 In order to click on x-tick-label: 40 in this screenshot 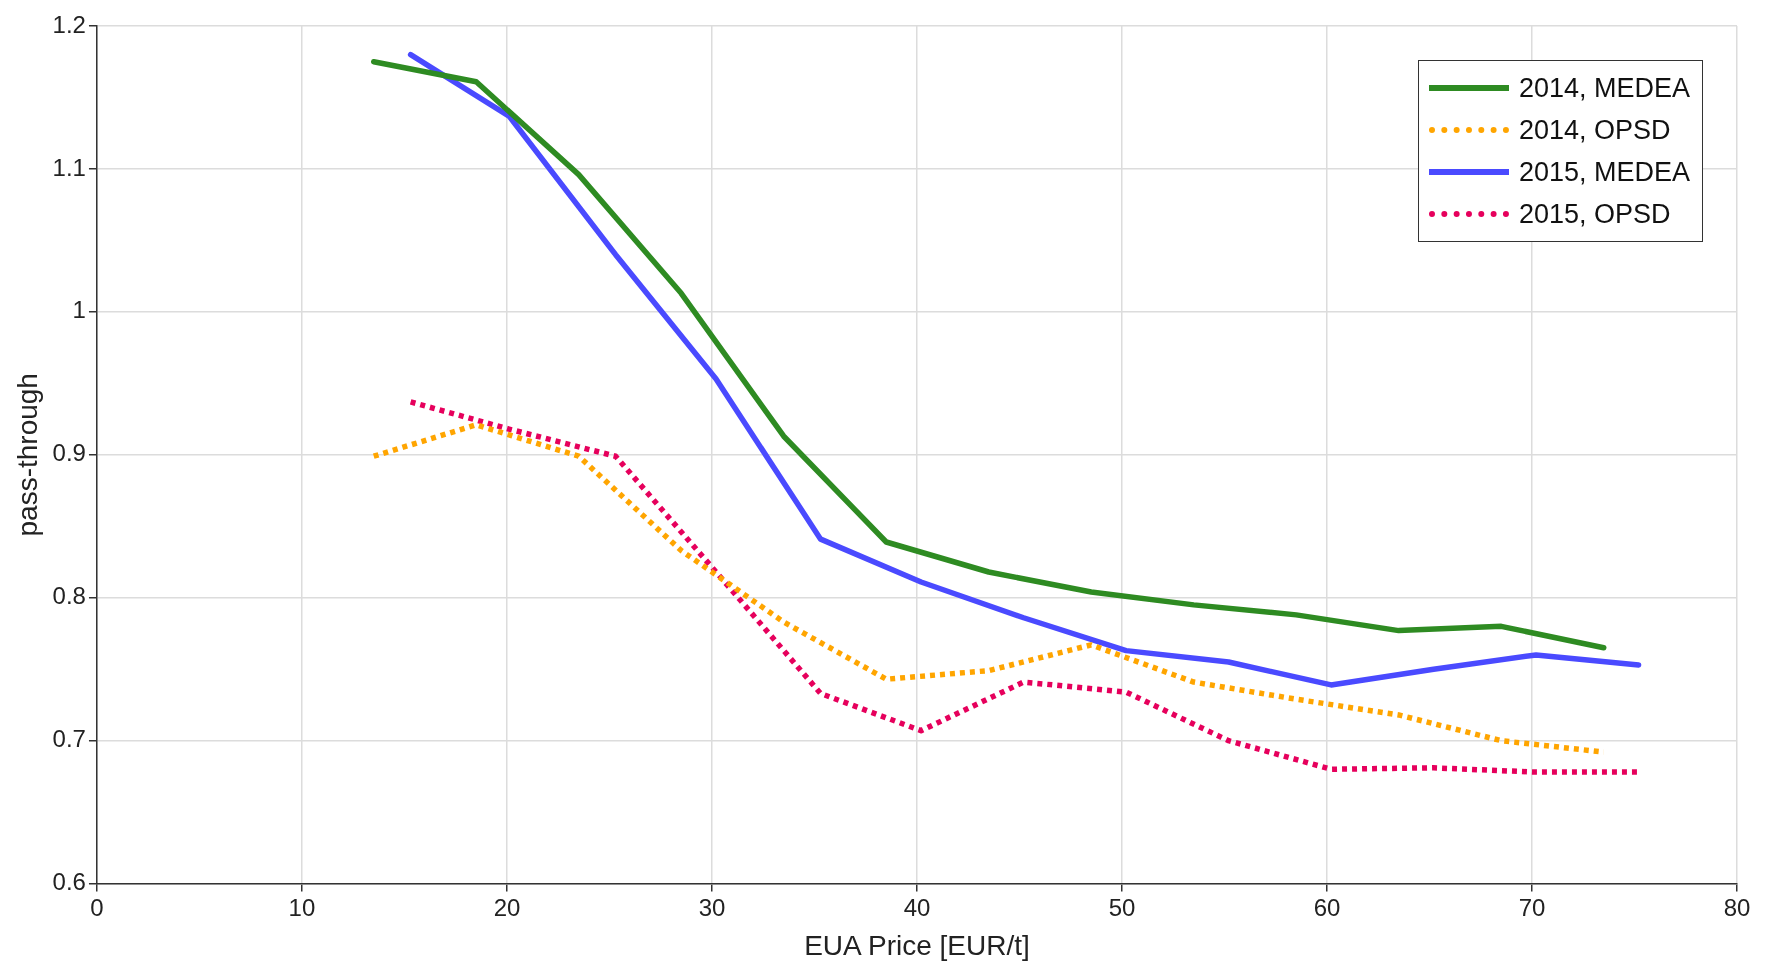, I will do `click(917, 907)`.